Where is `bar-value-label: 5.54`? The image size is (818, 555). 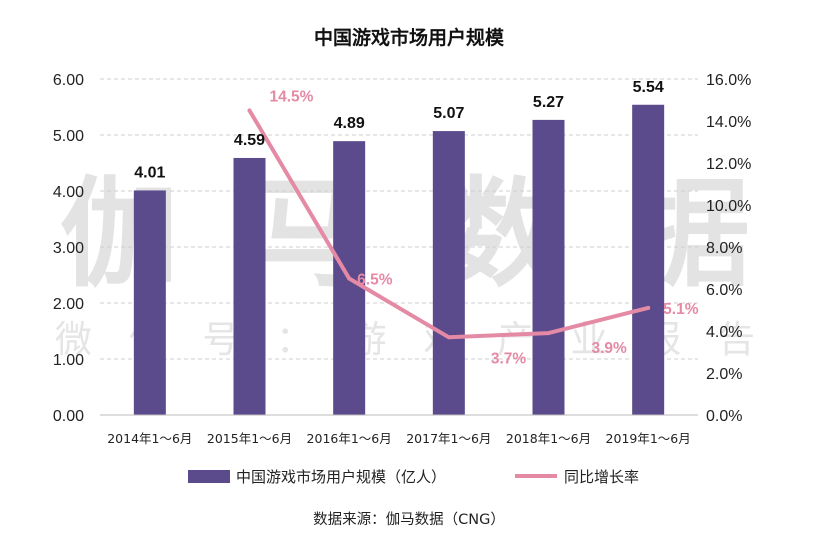
bar-value-label: 5.54 is located at coordinates (648, 87).